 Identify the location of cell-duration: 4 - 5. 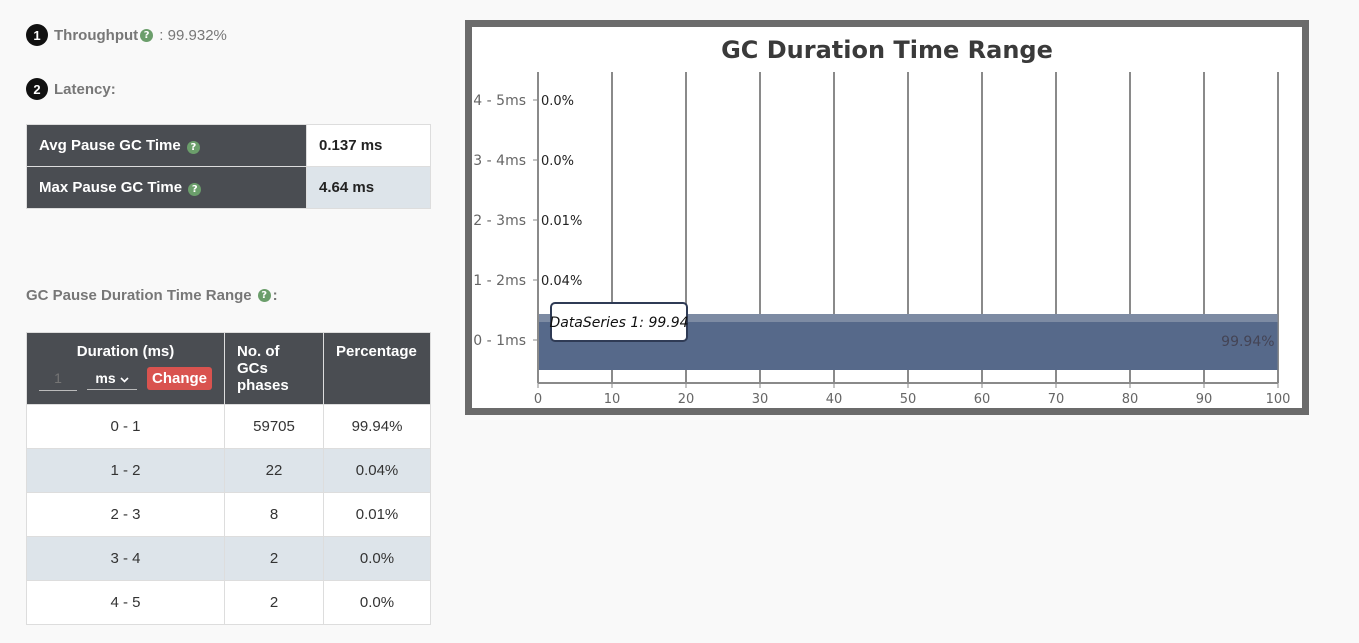
(125, 602).